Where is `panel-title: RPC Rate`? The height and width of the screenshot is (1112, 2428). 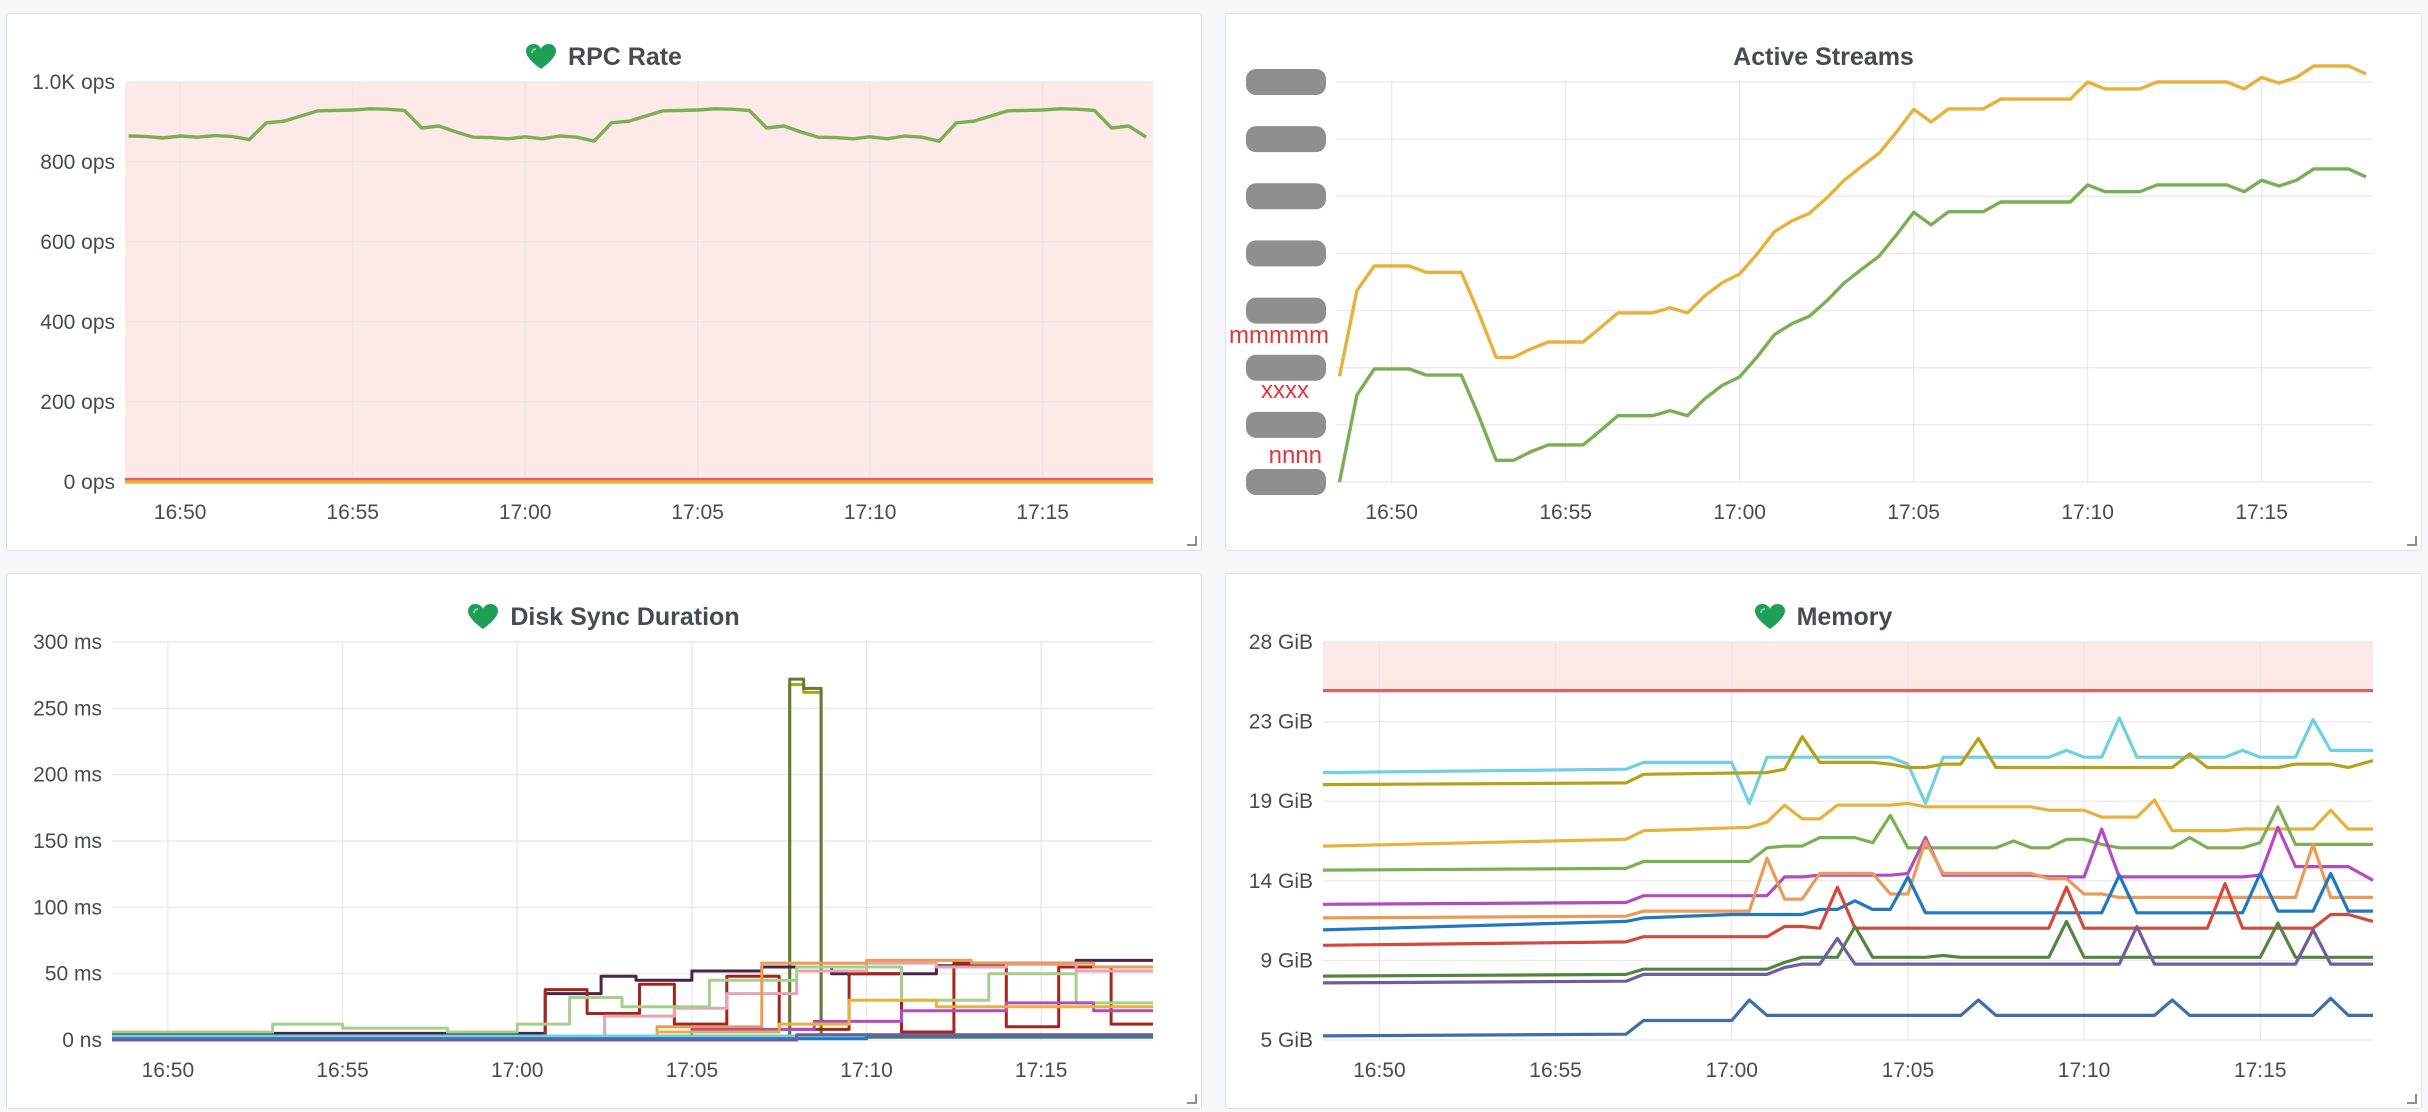
panel-title: RPC Rate is located at coordinates (604, 57).